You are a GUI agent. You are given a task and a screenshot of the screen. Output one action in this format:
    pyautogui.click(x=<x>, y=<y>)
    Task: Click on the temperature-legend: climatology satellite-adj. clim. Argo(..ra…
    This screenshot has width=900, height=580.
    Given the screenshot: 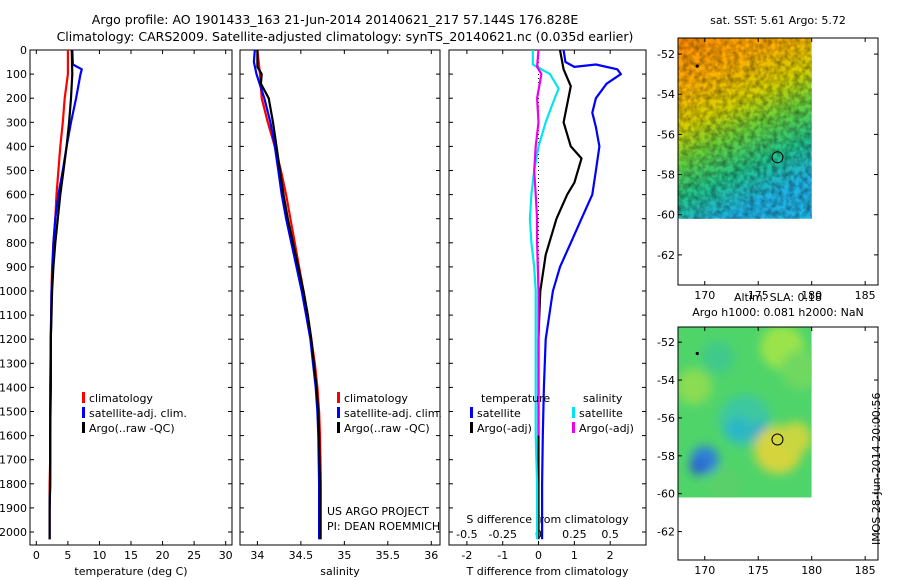 What is the action you would take?
    pyautogui.click(x=134, y=413)
    